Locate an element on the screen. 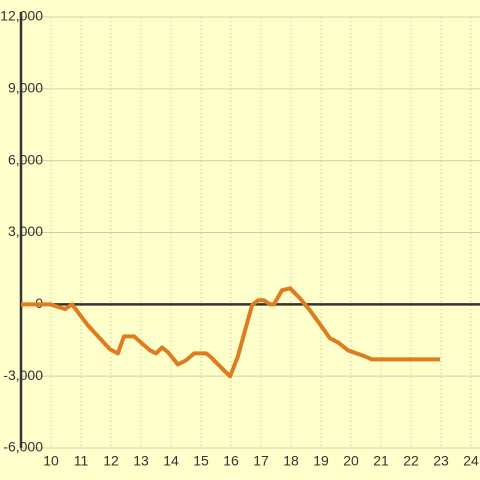 The width and height of the screenshot is (480, 480). y-tick-label: 3,000 is located at coordinates (25, 231).